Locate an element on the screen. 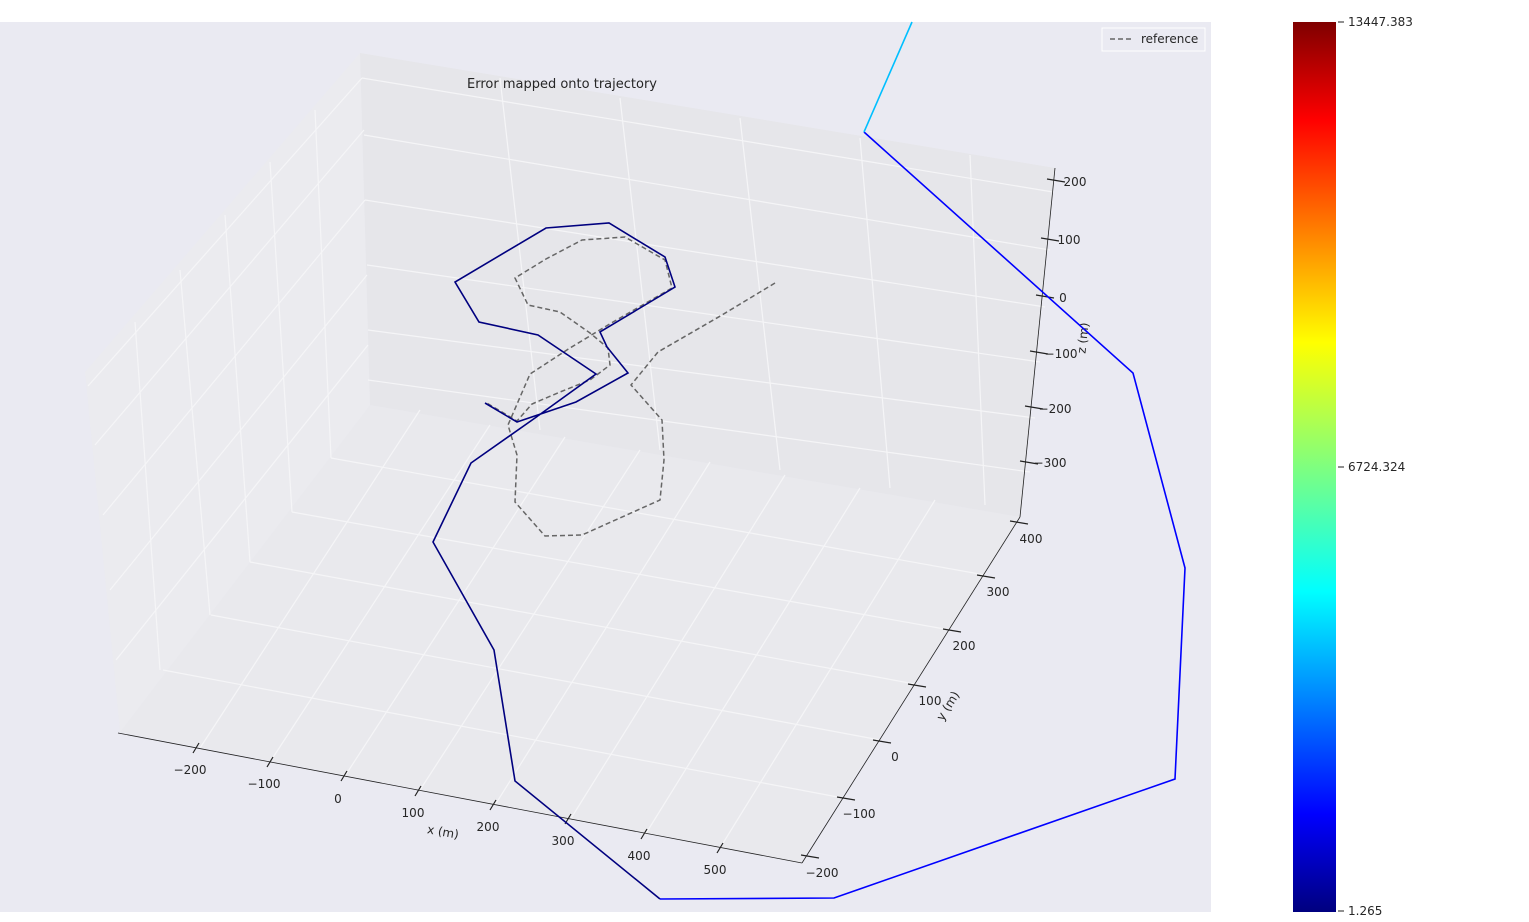 The width and height of the screenshot is (1529, 922). y-tick-label: 200 is located at coordinates (964, 646).